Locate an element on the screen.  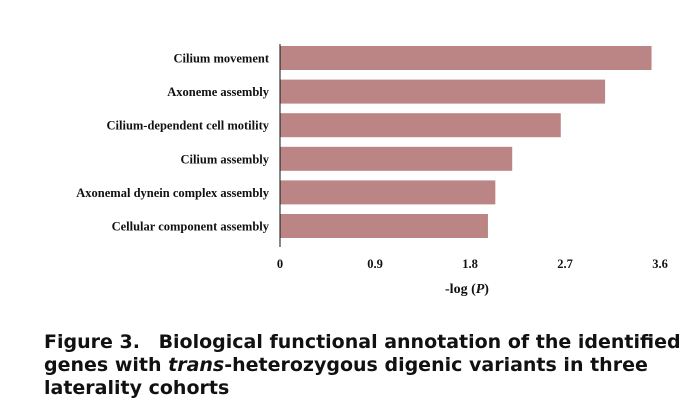
figure-label: Figure 3. is located at coordinates (92, 342).